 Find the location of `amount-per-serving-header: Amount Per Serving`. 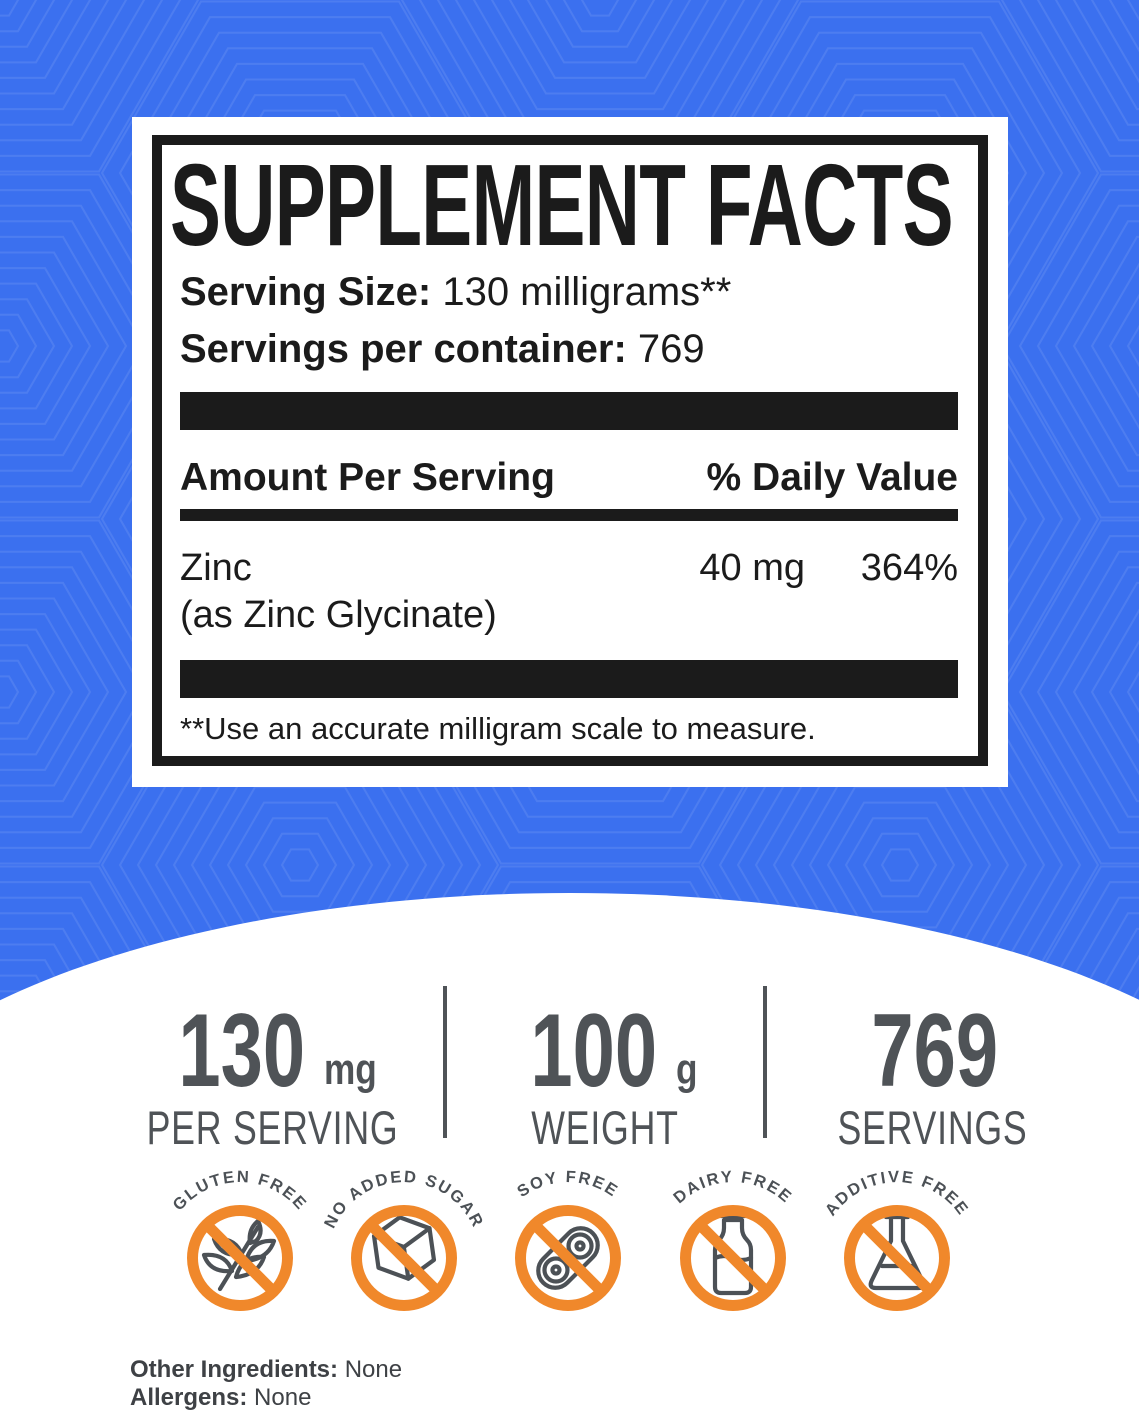

amount-per-serving-header: Amount Per Serving is located at coordinates (367, 477).